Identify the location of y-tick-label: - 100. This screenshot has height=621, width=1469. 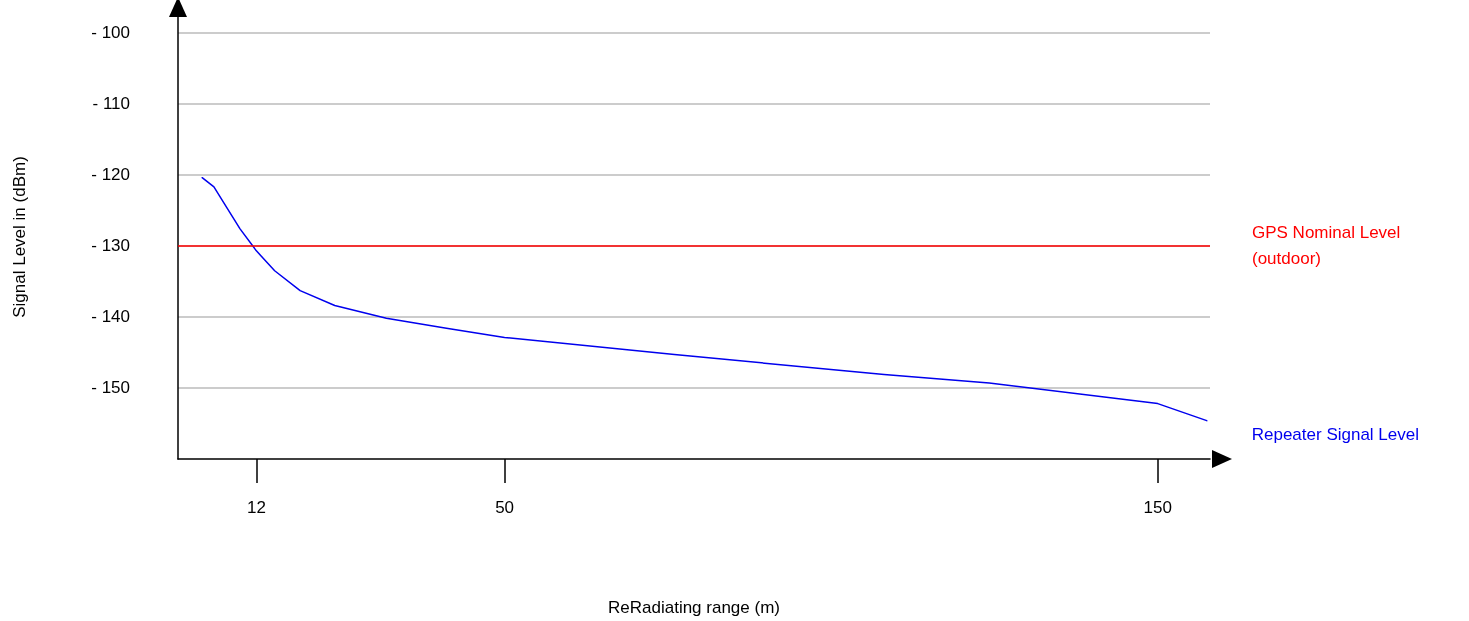
(110, 33).